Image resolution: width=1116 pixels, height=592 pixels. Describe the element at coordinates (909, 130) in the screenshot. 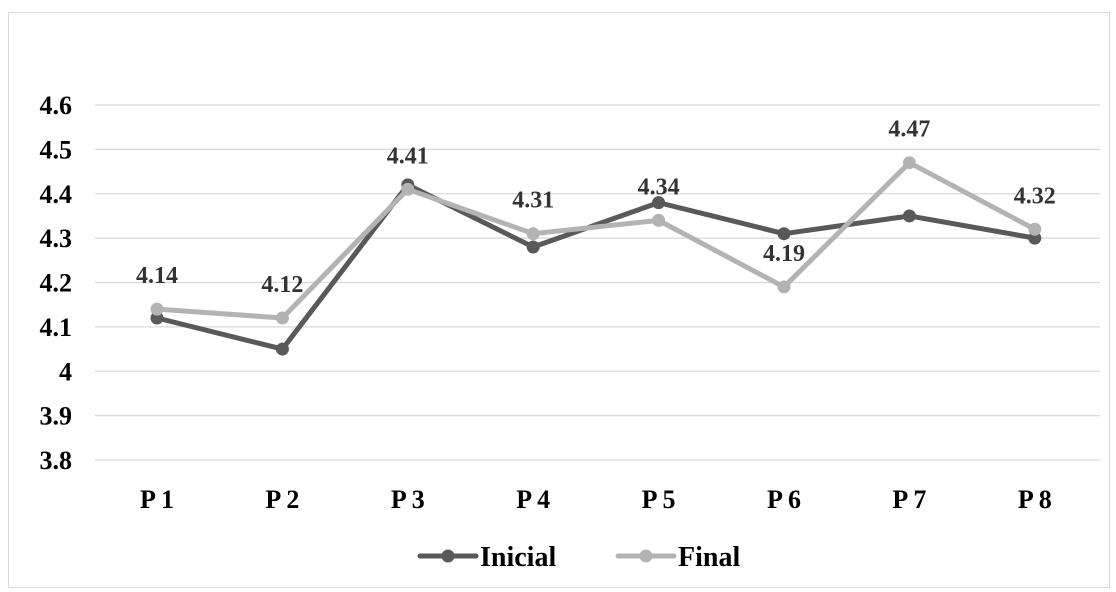

I see `data-label: 4.47` at that location.